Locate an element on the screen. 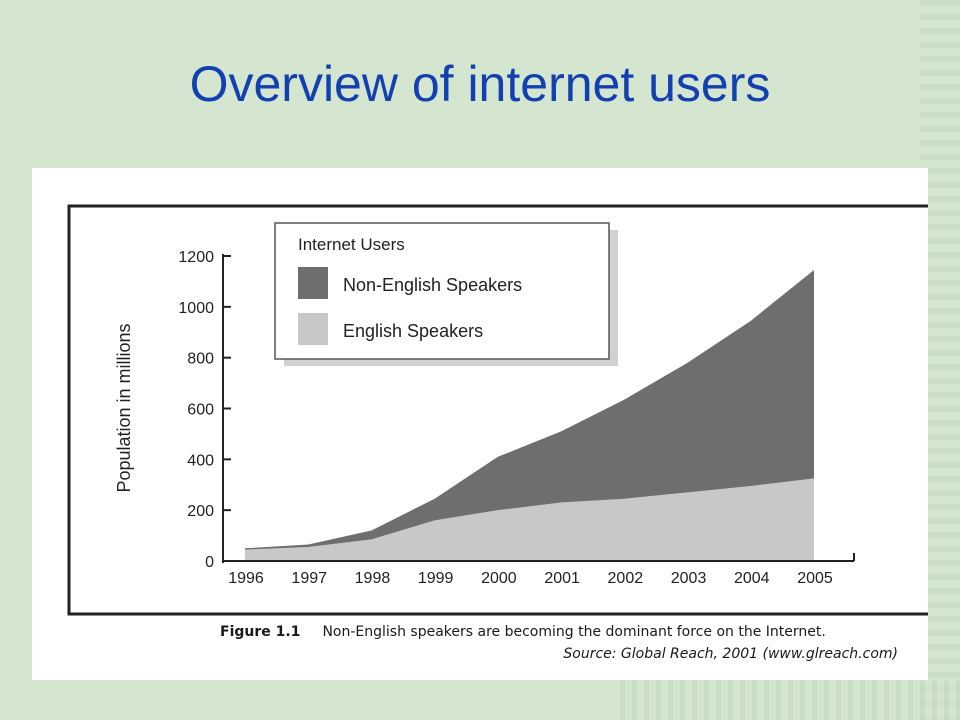 Image resolution: width=960 pixels, height=720 pixels. legend-label-non-english-speakers: Non-English Speakers is located at coordinates (432, 285).